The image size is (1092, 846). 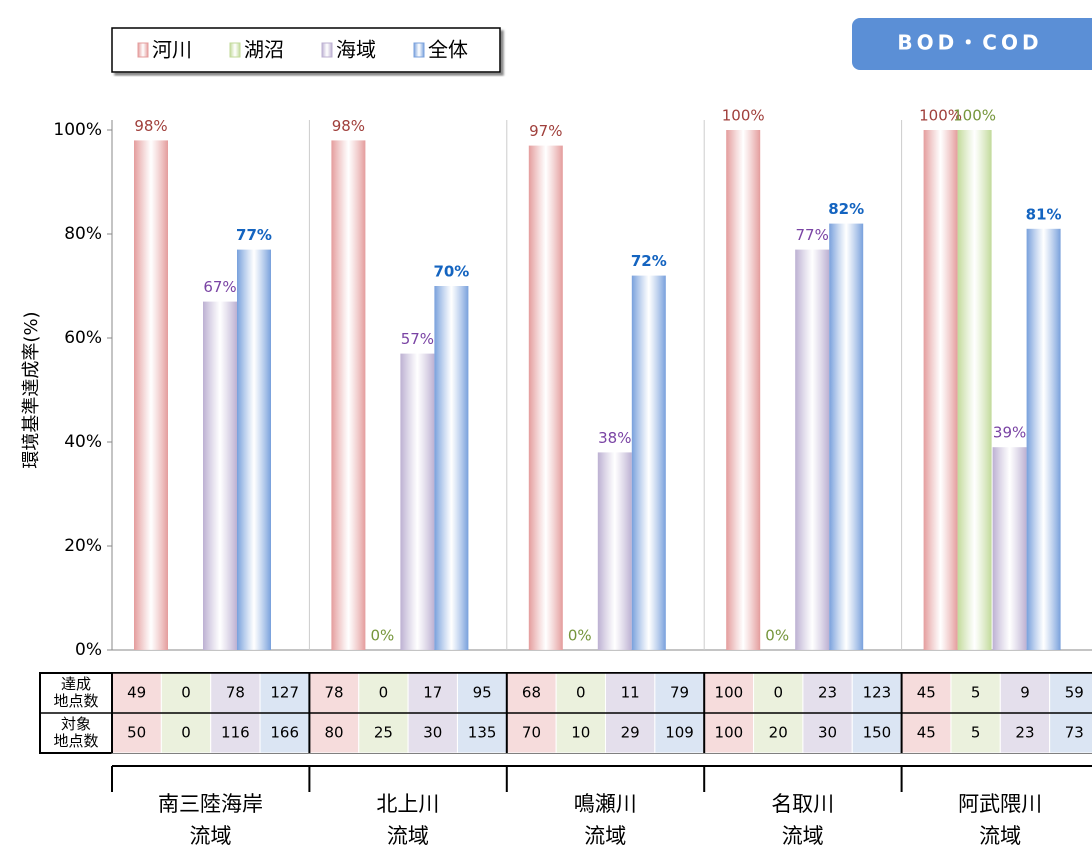 I want to click on row-label: 達成 地点数, so click(x=76, y=692).